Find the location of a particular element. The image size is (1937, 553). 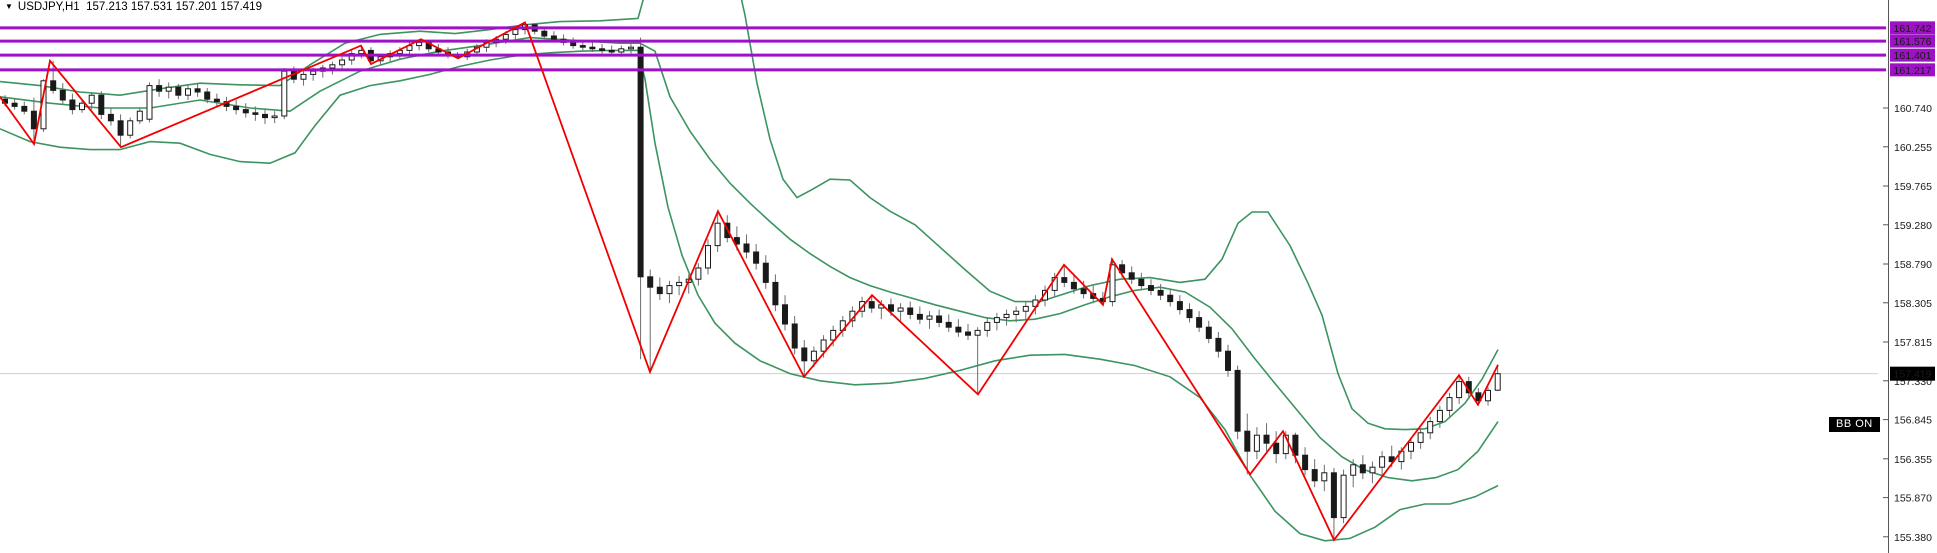

bb-on-badge: BB ON is located at coordinates (1854, 424).